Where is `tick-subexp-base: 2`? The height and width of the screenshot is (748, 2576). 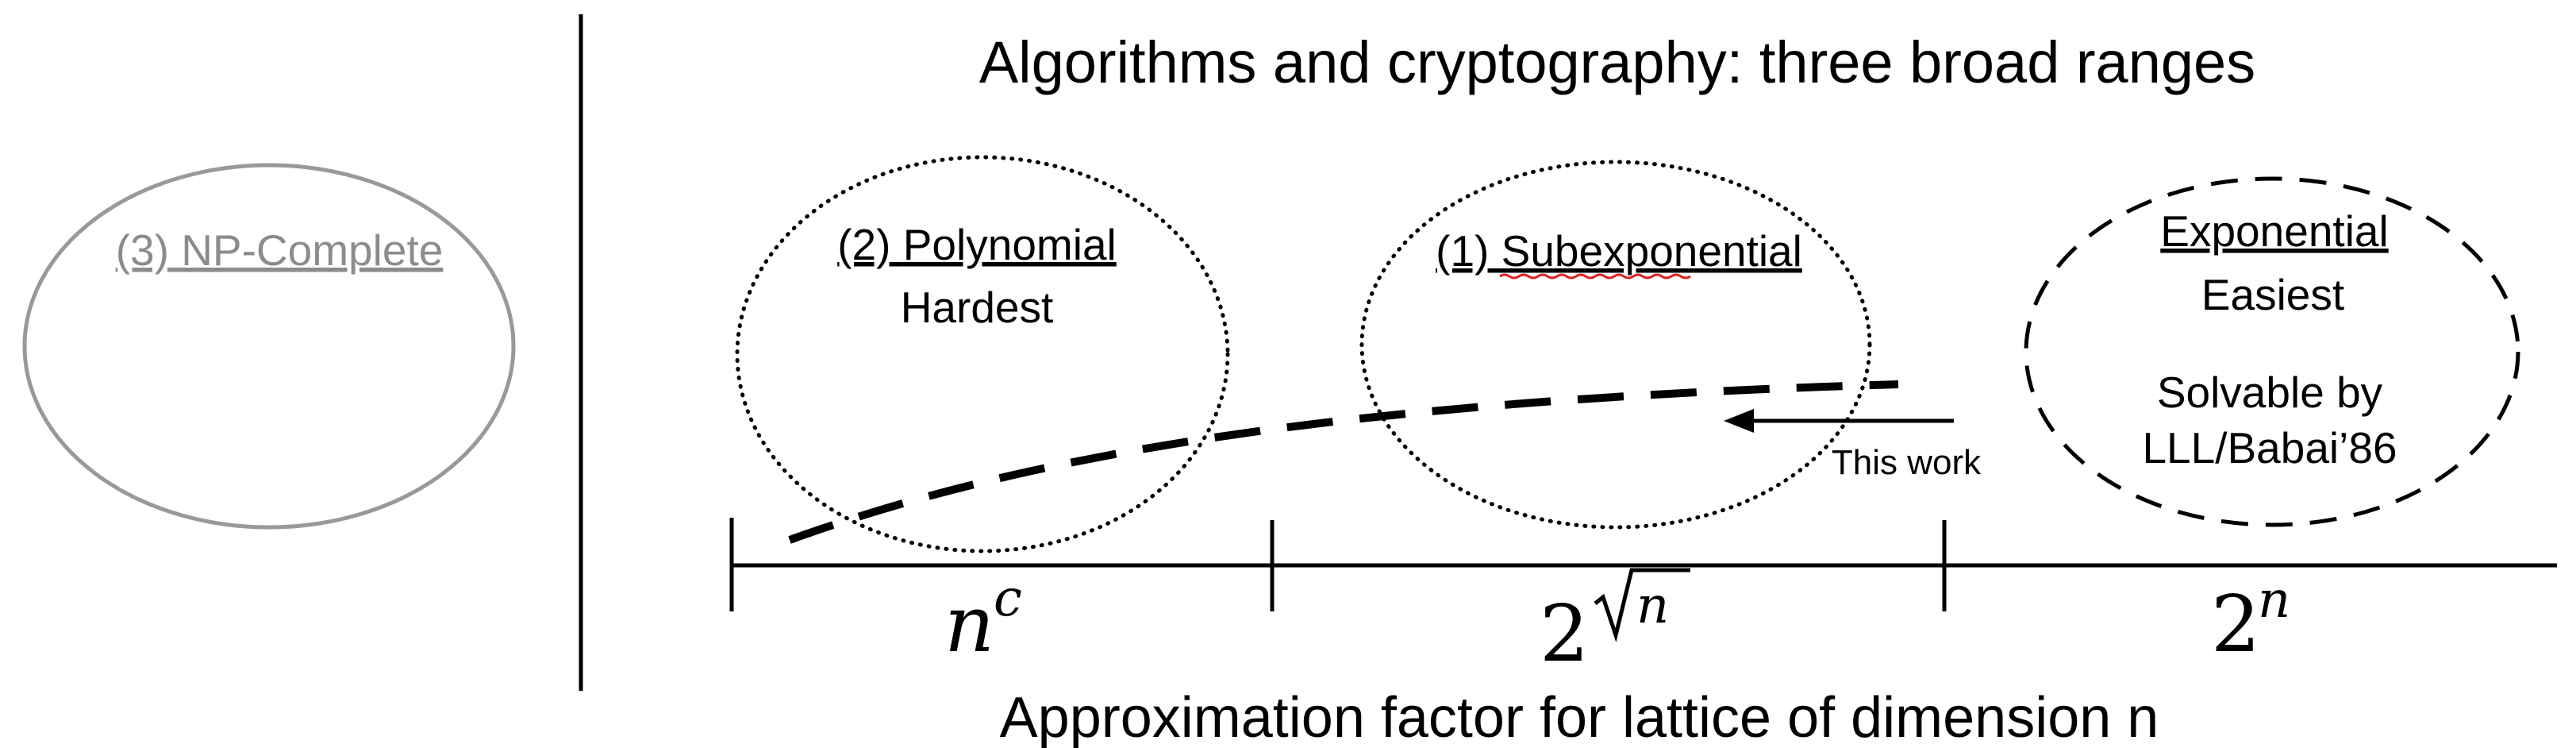
tick-subexp-base: 2 is located at coordinates (1564, 634).